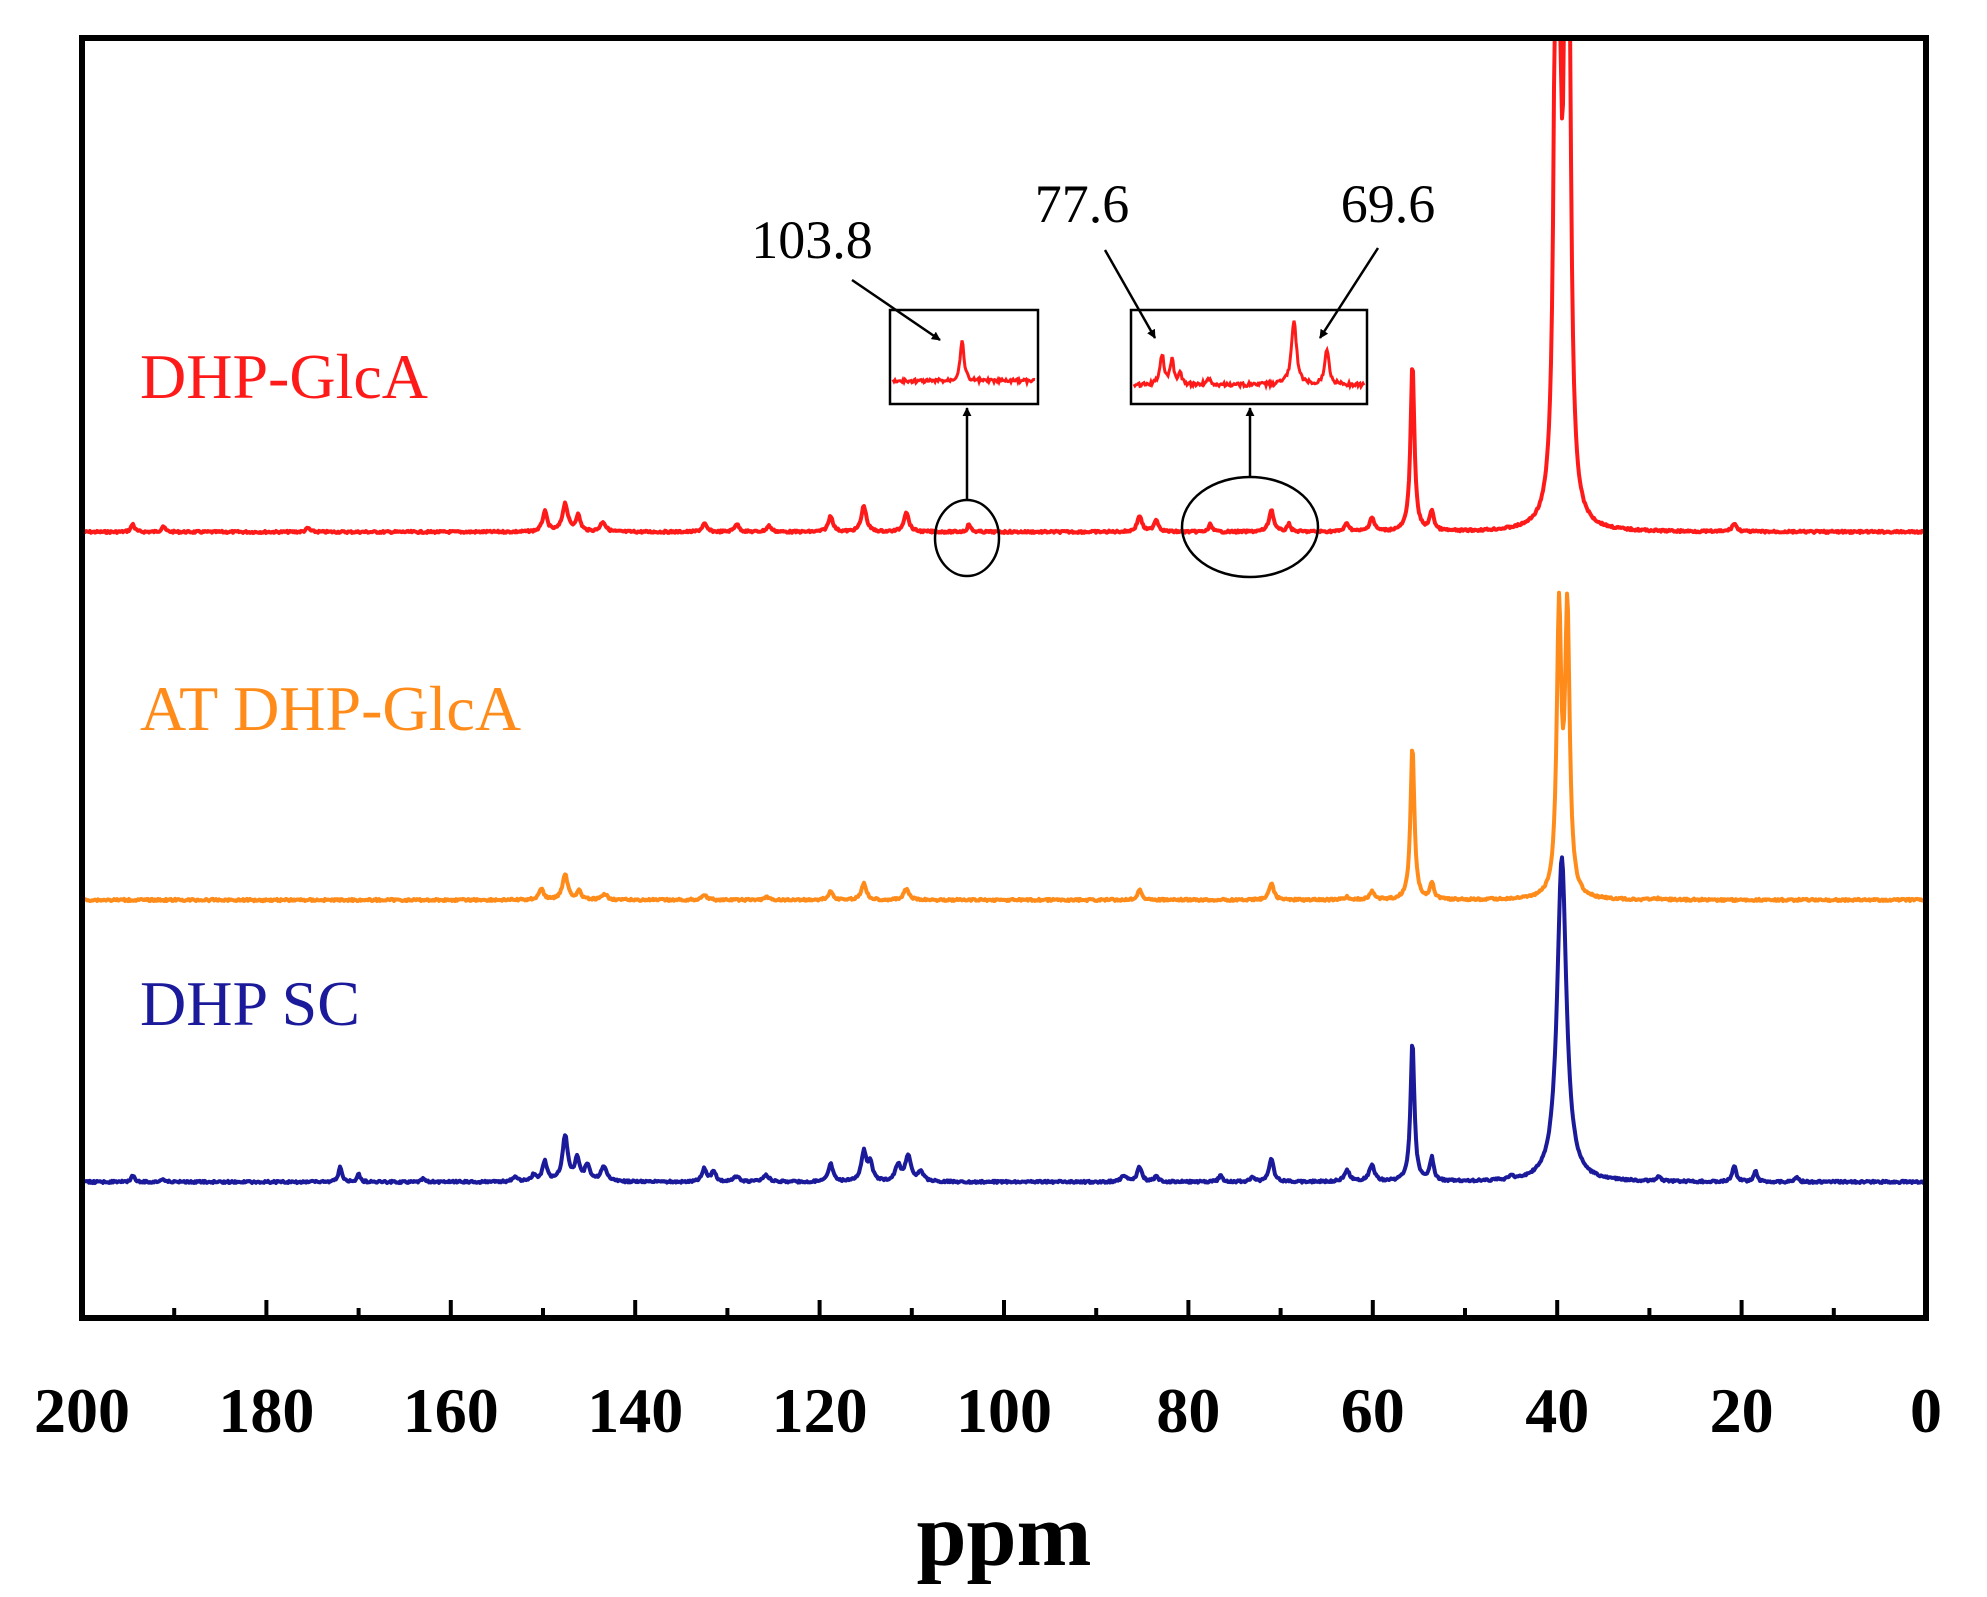  What do you see at coordinates (1004, 1309) in the screenshot?
I see `x-axis-ticks` at bounding box center [1004, 1309].